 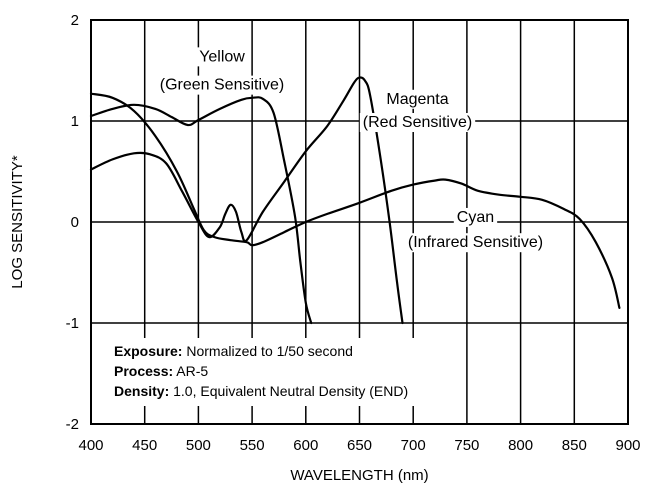 I want to click on note-label: Density:, so click(x=141, y=391).